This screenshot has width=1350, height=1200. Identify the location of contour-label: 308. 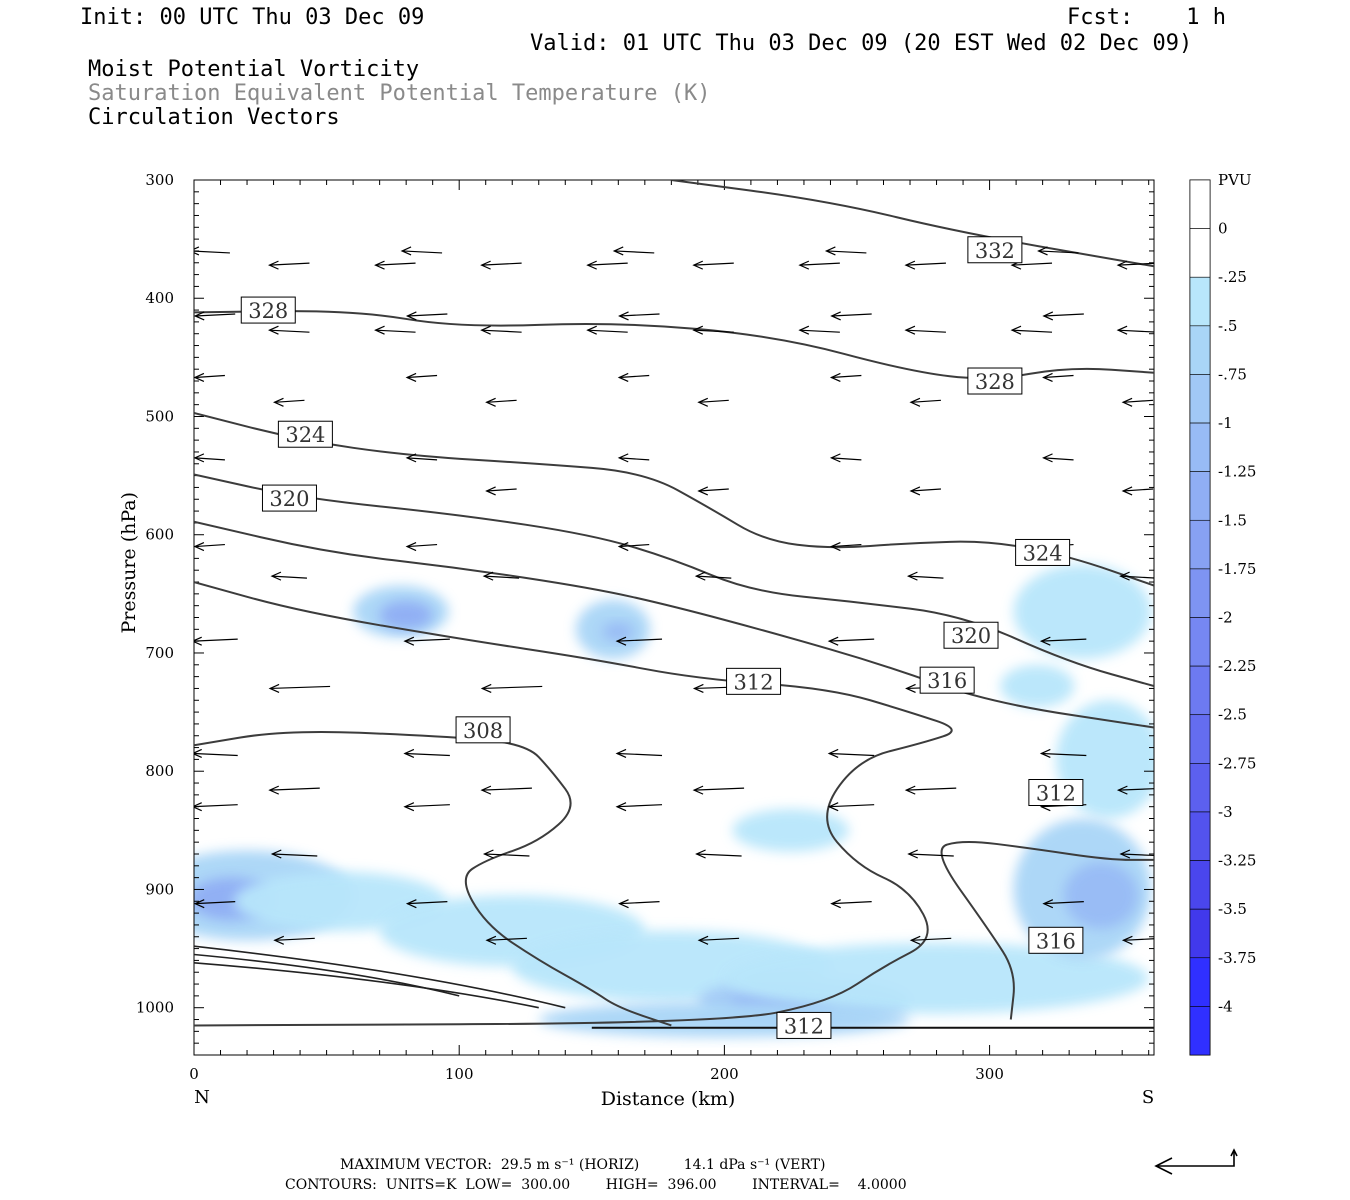
(483, 731).